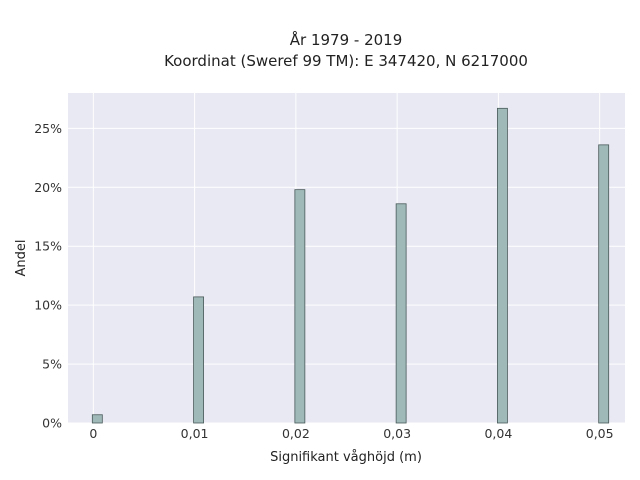  Describe the element at coordinates (346, 39) in the screenshot. I see `chart-title-line1: År 1979 - 2019` at that location.